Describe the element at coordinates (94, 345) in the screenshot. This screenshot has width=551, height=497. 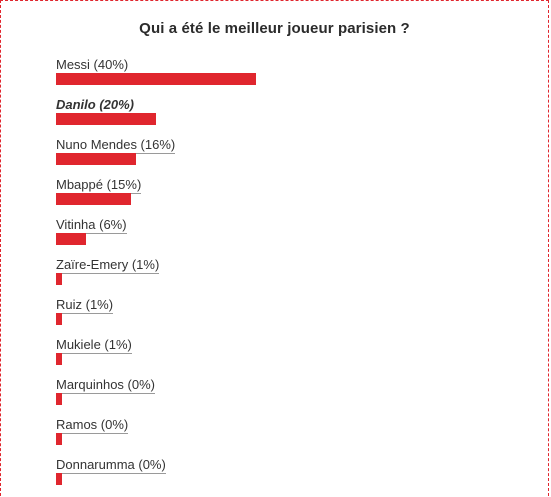
I see `poll-option-label: Mukiele (1%)` at that location.